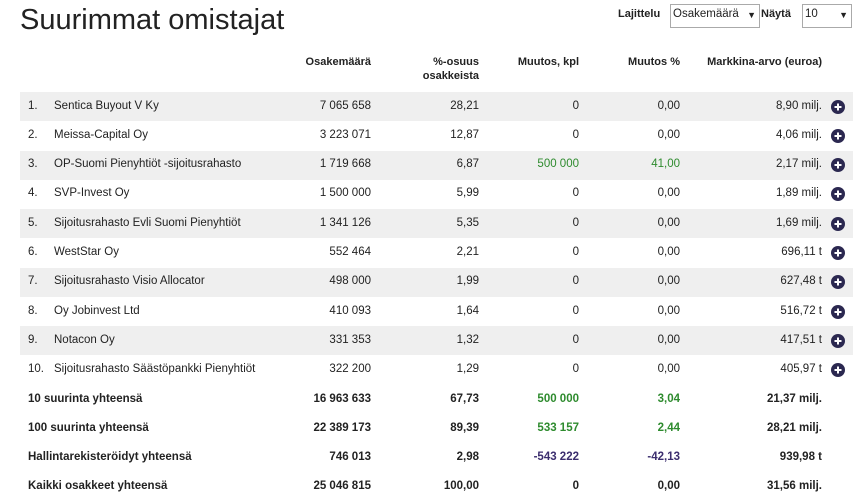 This screenshot has height=499, width=853. I want to click on column-header: Markkina-arvo (euroa), so click(764, 62).